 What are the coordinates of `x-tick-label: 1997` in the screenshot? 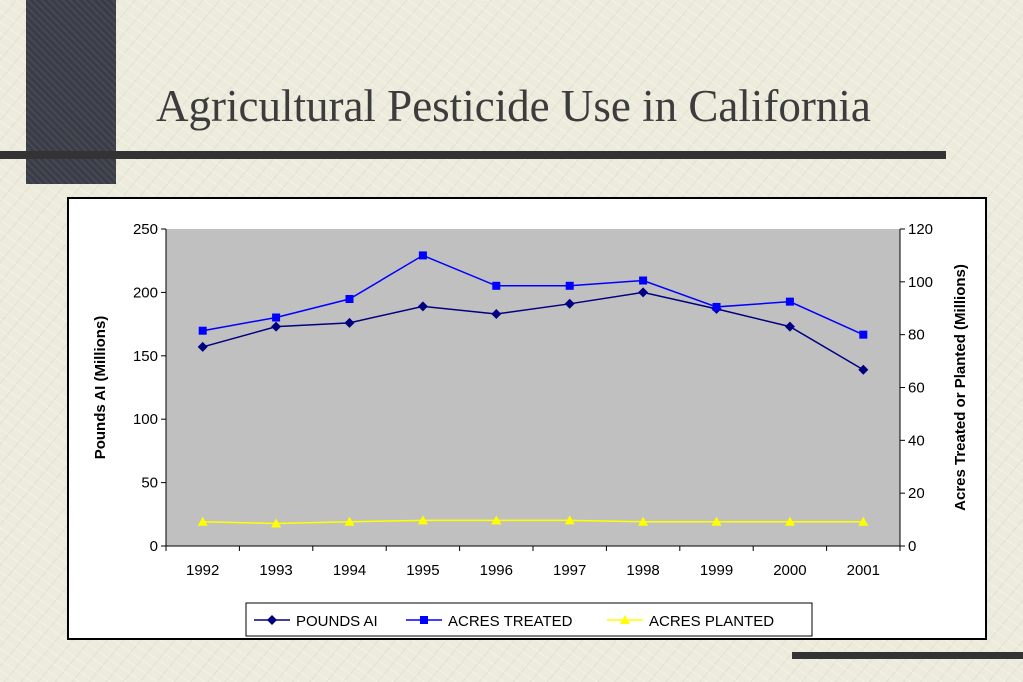 It's located at (569, 570).